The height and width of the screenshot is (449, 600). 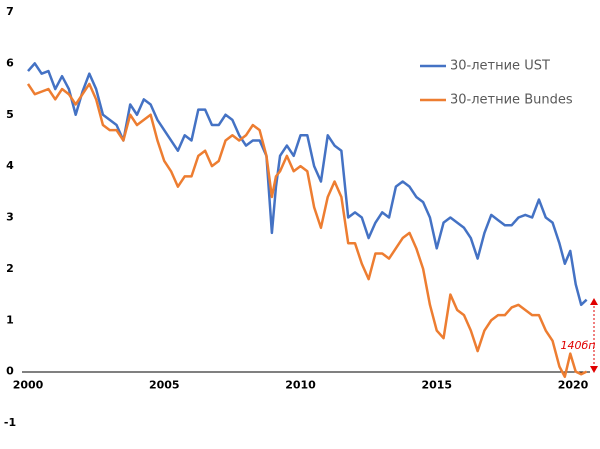 What do you see at coordinates (10, 422) in the screenshot?
I see `y-tick-label: -1` at bounding box center [10, 422].